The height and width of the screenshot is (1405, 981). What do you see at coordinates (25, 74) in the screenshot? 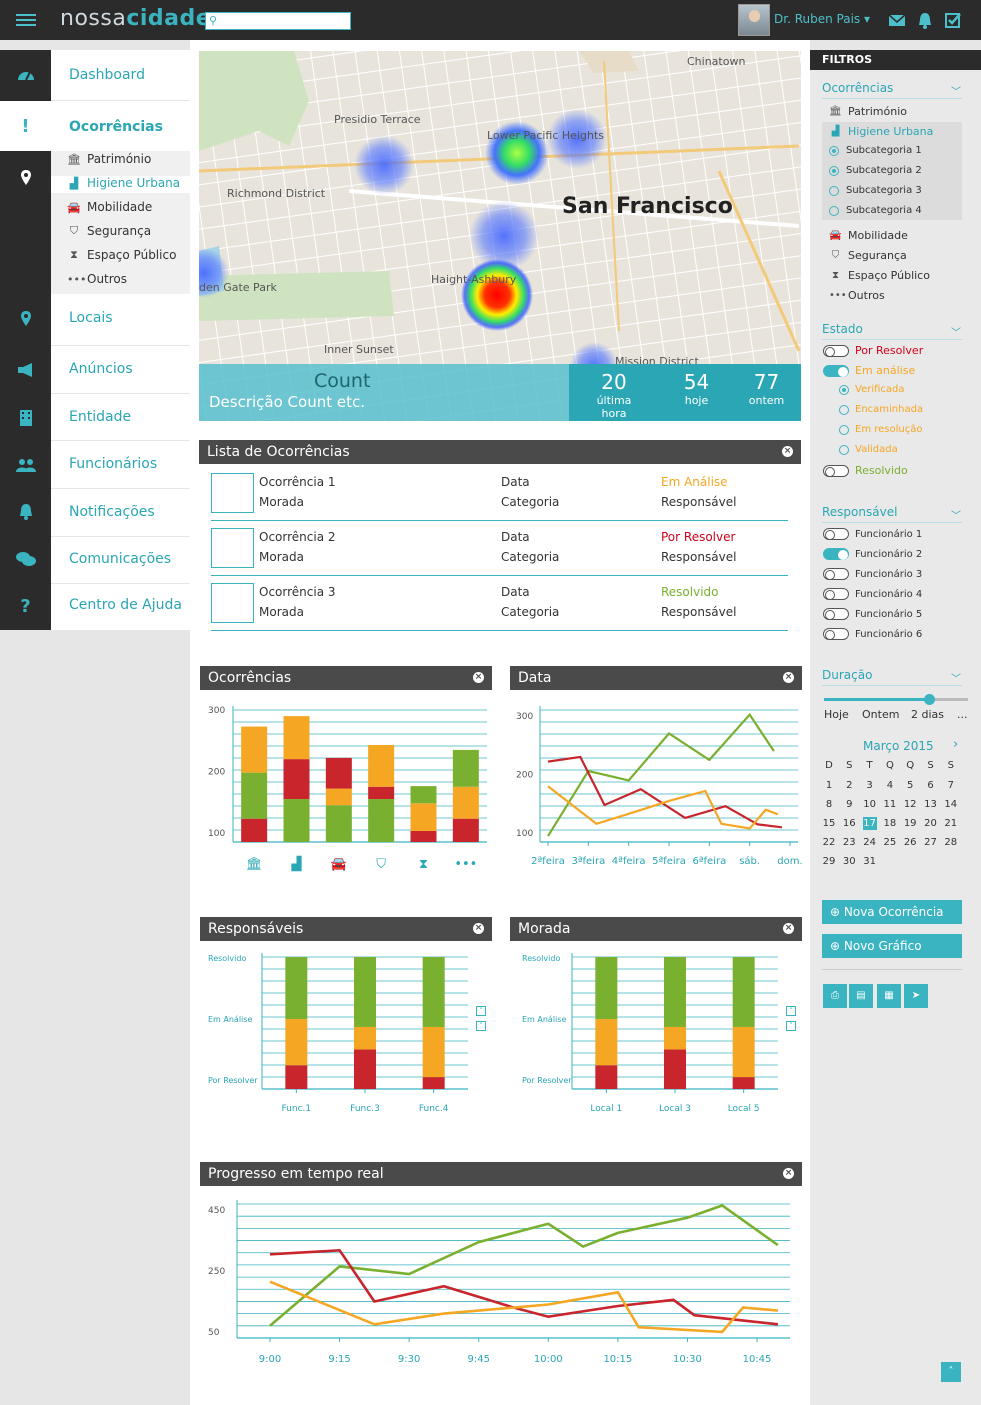
I see `dashboard-gauge-icon` at bounding box center [25, 74].